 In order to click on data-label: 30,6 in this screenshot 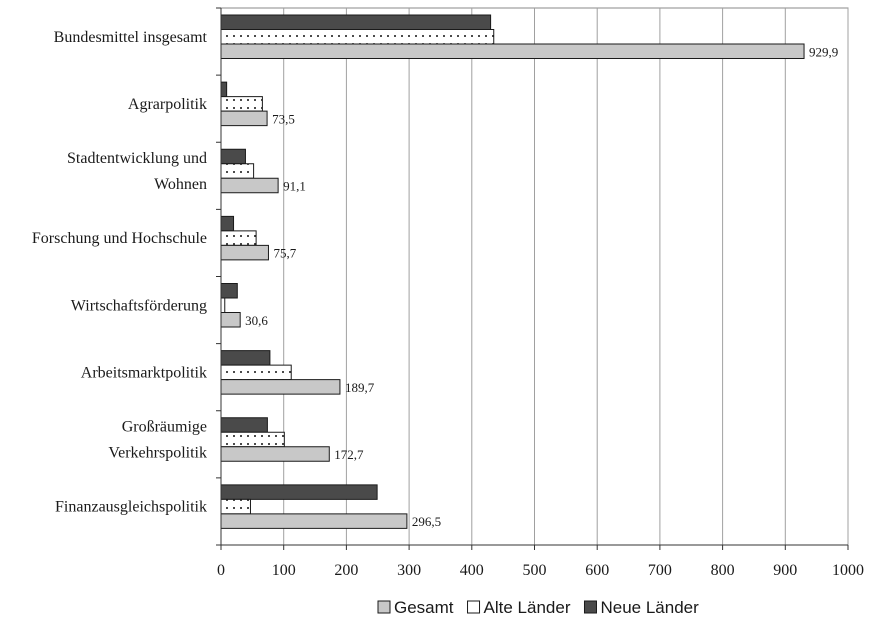, I will do `click(256, 320)`.